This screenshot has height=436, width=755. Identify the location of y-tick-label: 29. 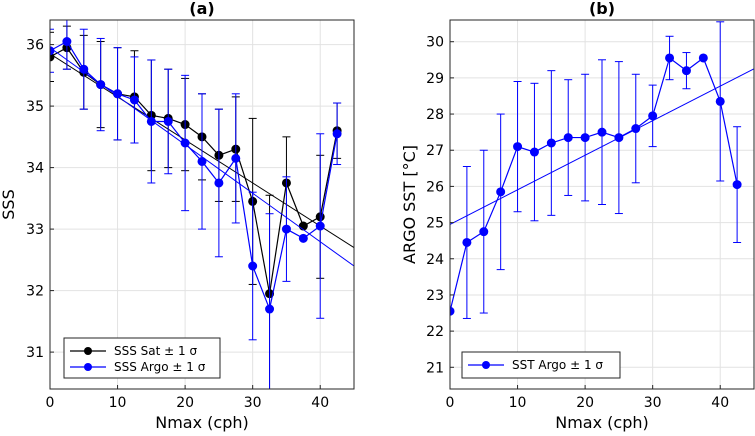
(435, 79).